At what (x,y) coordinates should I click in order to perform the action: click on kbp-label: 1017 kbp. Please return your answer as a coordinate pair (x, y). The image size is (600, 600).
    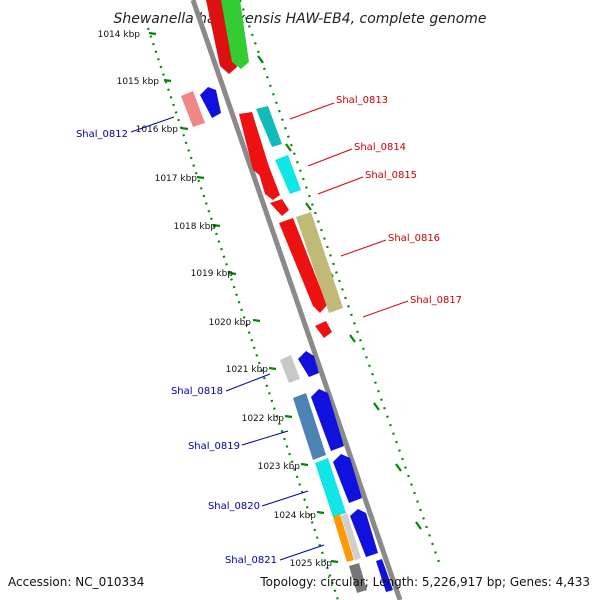
    Looking at the image, I should click on (176, 179).